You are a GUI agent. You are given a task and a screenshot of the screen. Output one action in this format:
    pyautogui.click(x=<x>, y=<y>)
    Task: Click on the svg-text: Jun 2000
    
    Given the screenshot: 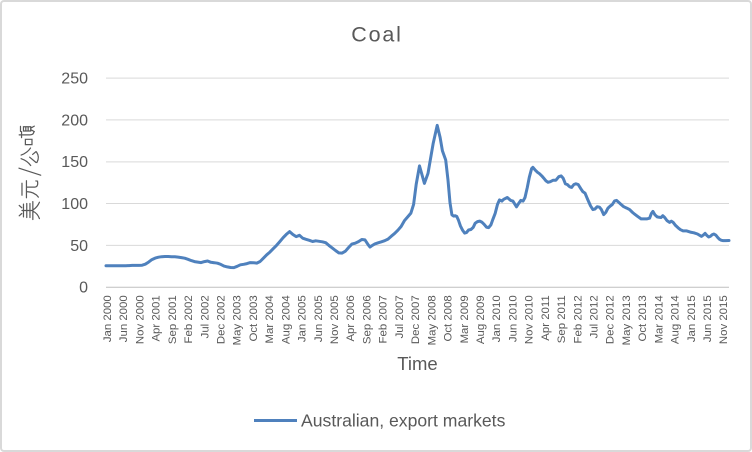 What is the action you would take?
    pyautogui.click(x=124, y=318)
    